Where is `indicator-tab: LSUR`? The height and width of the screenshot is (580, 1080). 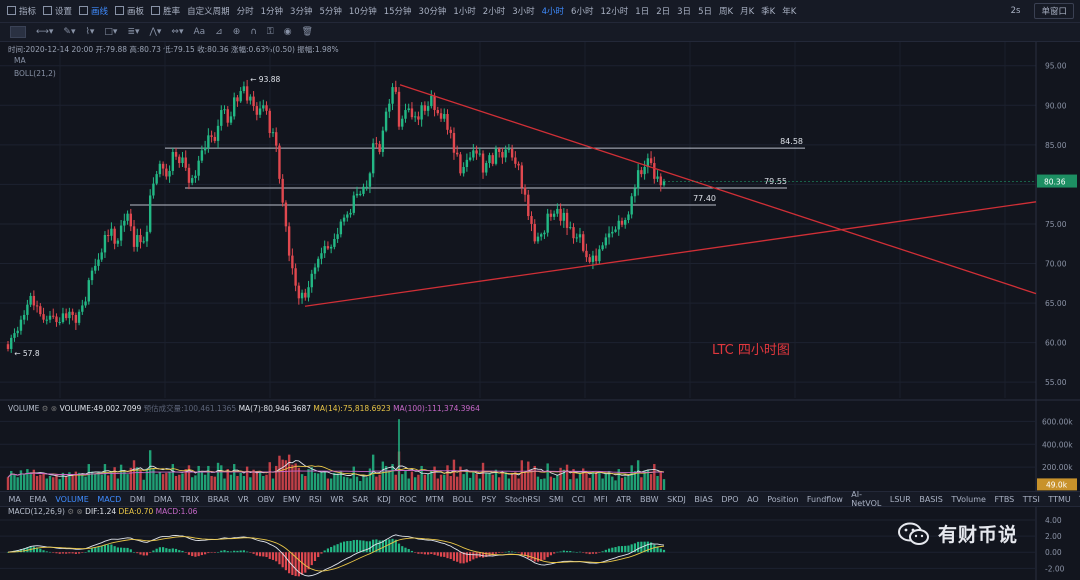 indicator-tab: LSUR is located at coordinates (900, 499).